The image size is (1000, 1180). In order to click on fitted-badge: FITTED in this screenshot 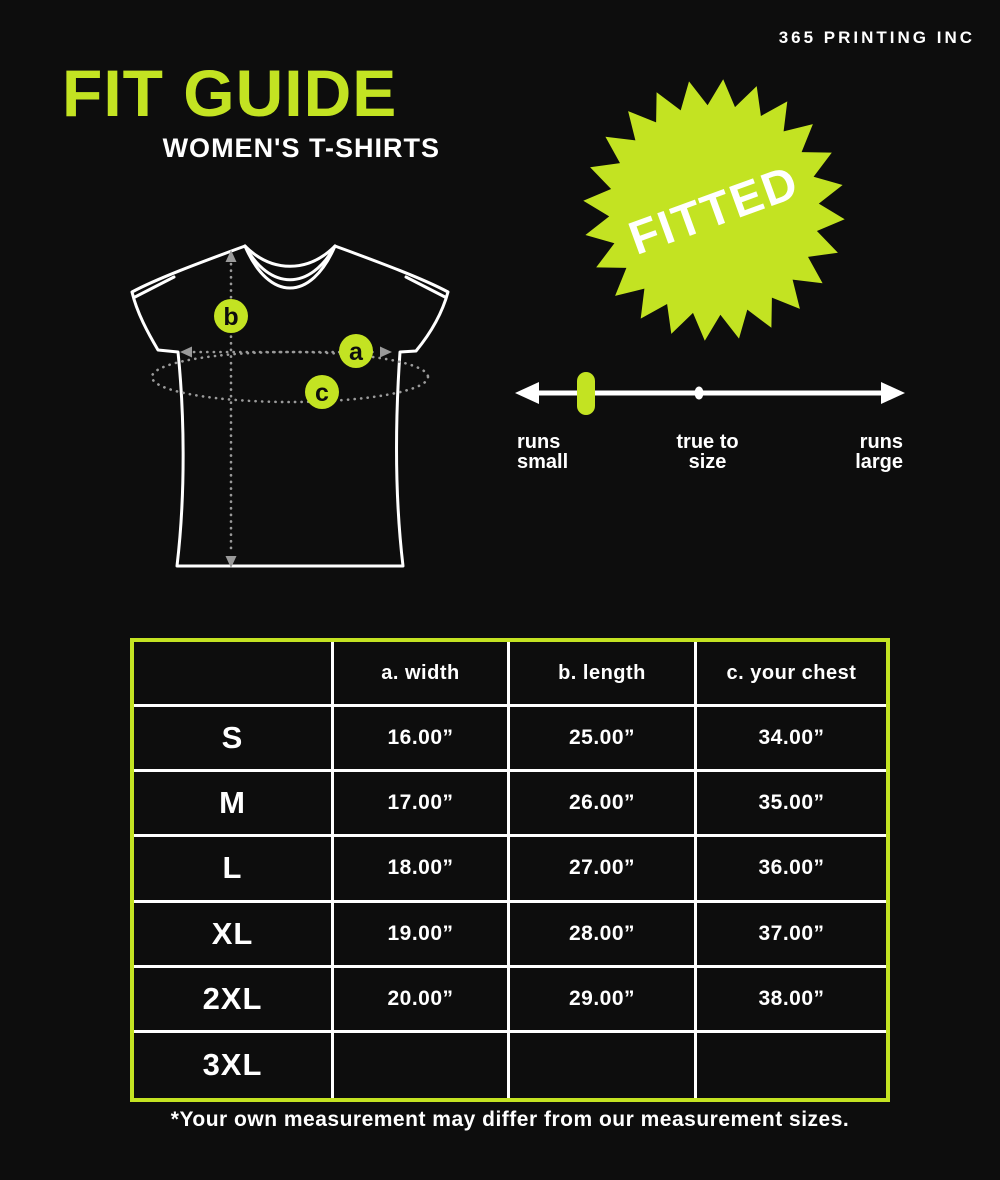, I will do `click(714, 210)`.